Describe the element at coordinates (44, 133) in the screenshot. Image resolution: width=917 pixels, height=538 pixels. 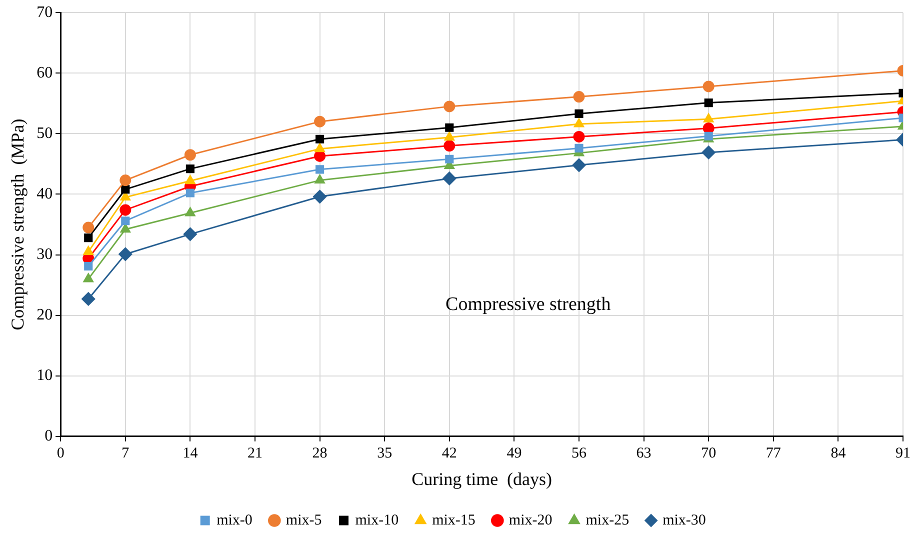
I see `y-tick-label: 50` at that location.